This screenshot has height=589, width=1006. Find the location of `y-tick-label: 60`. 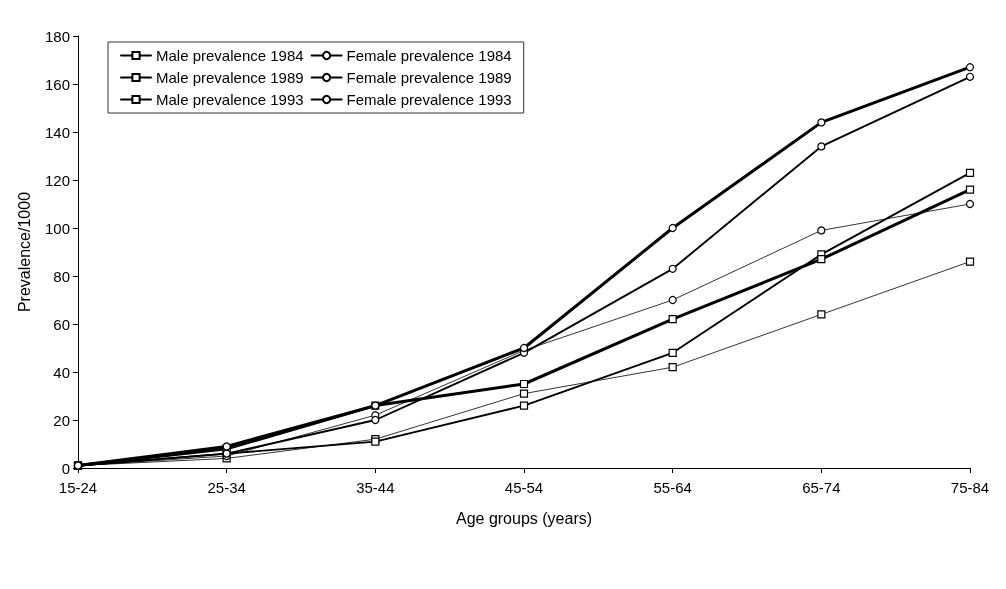

y-tick-label: 60 is located at coordinates (61, 324).